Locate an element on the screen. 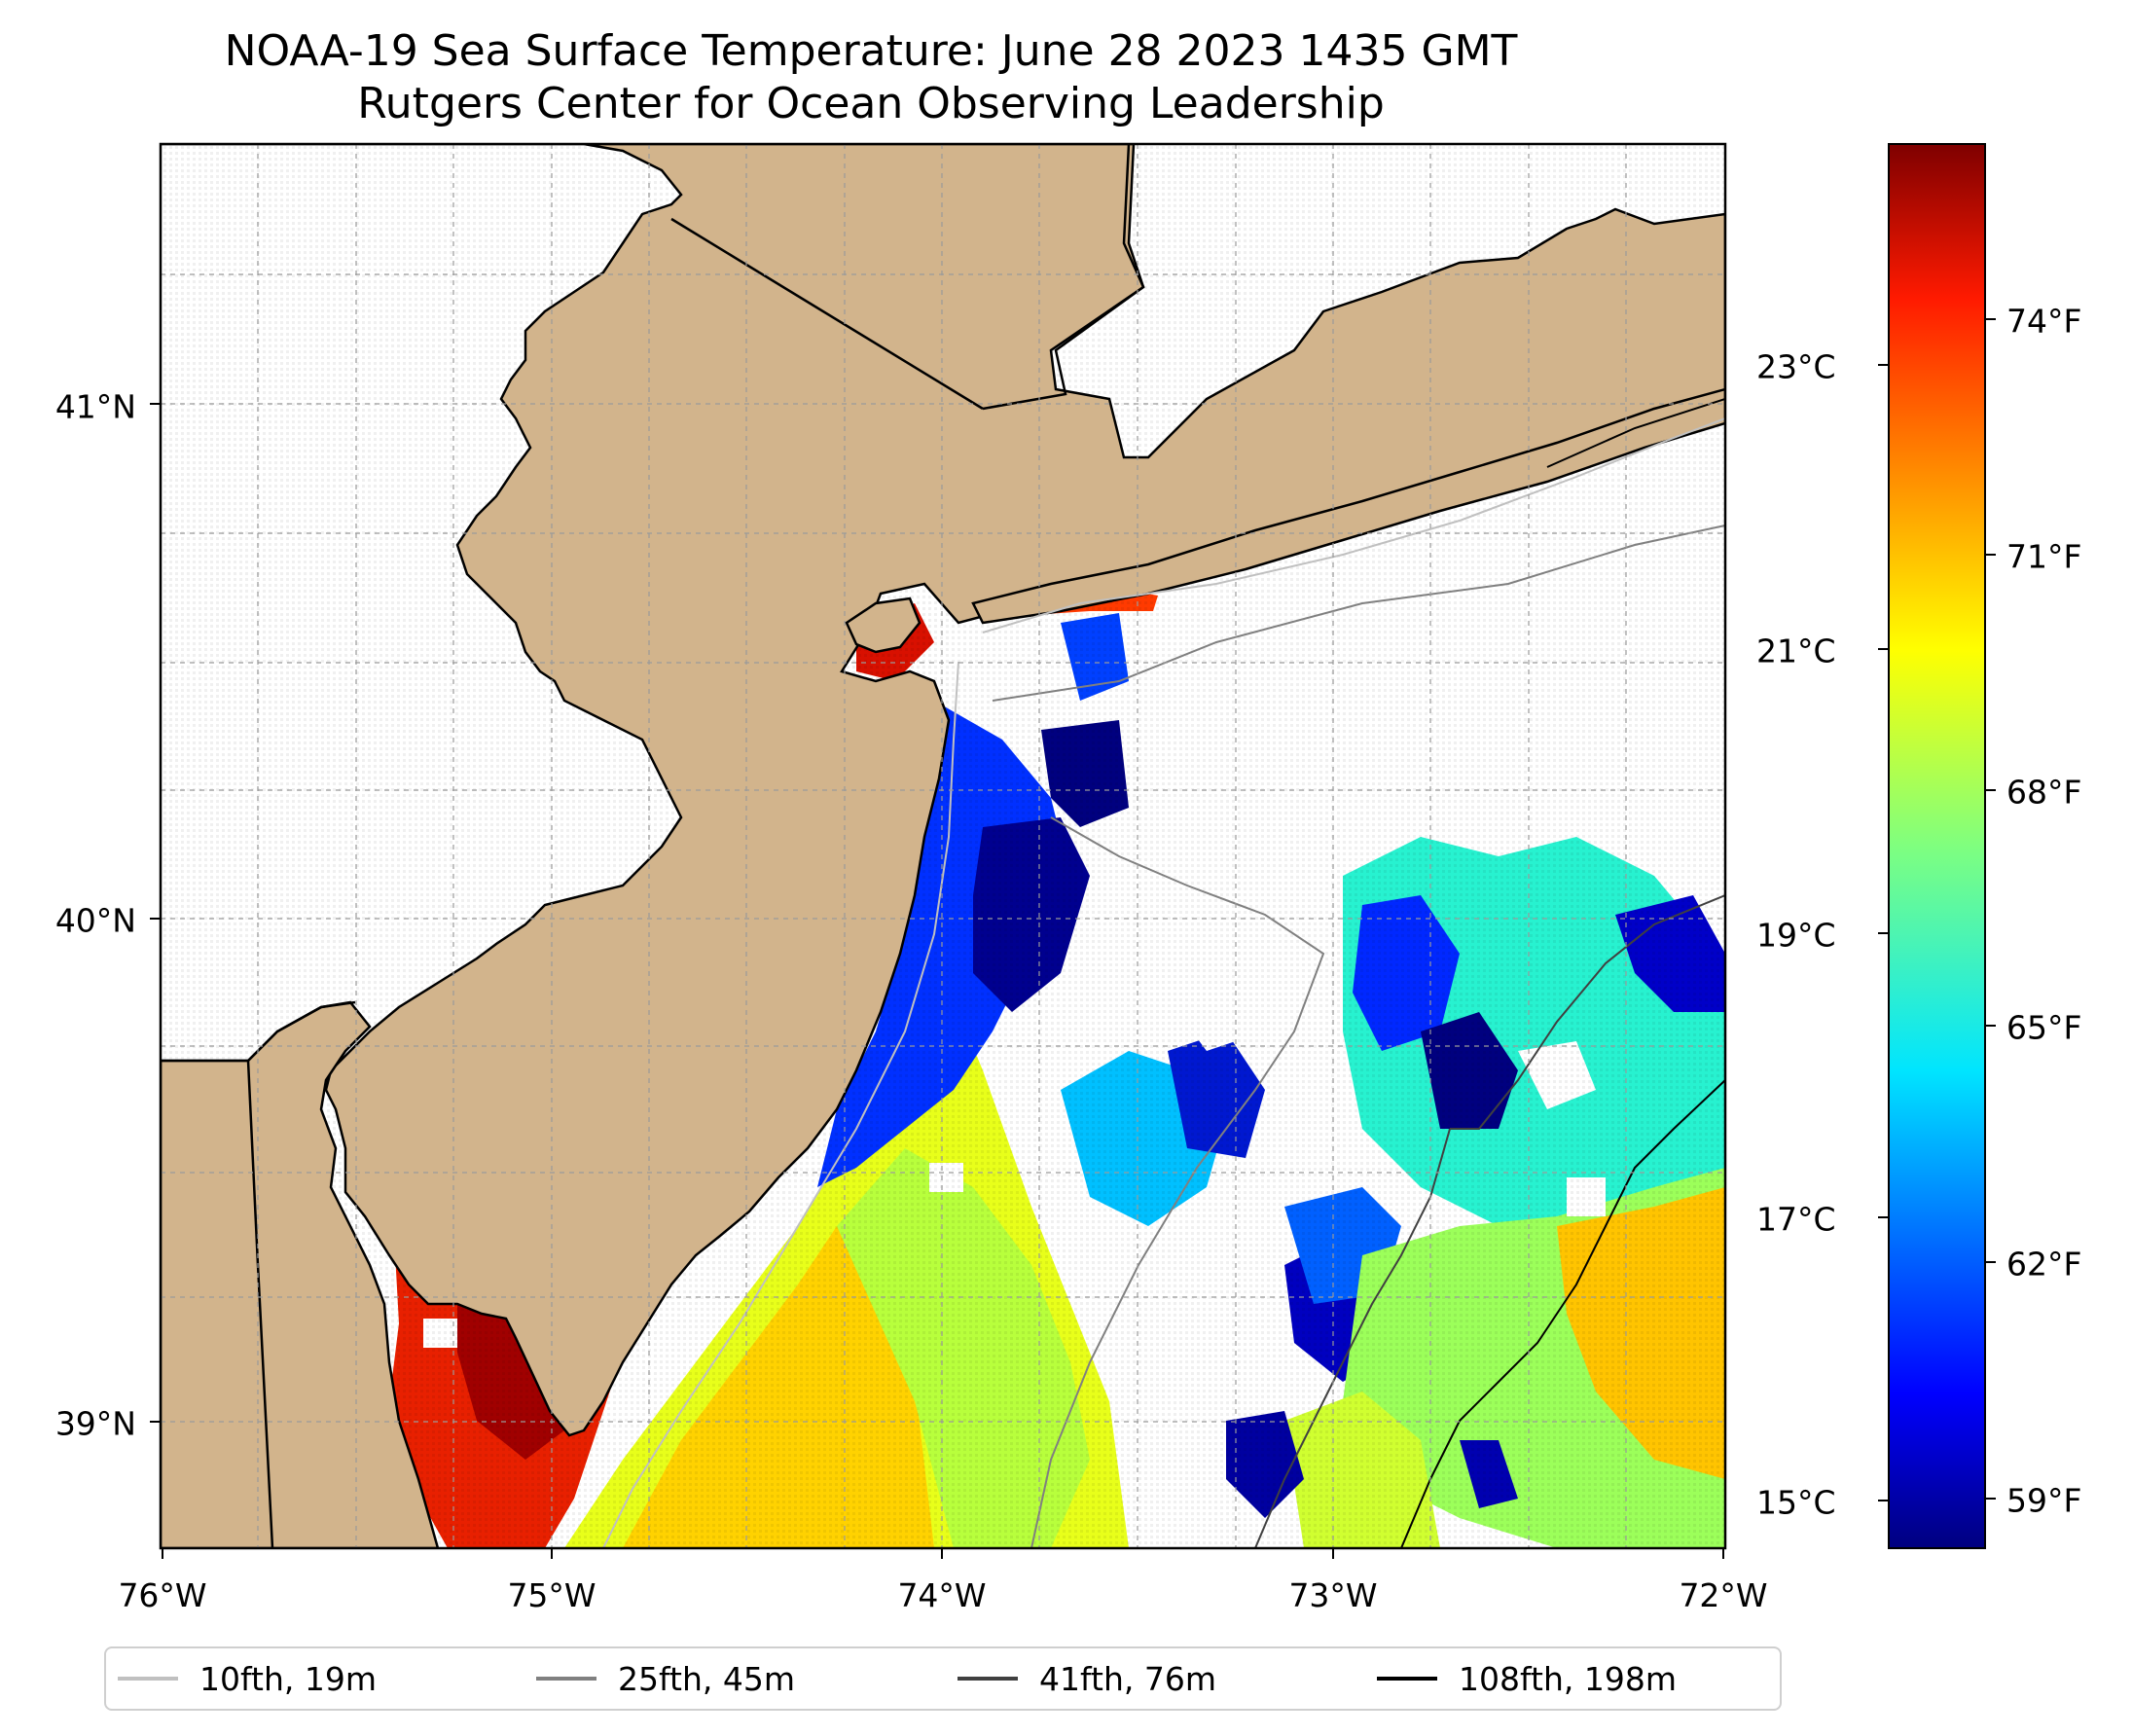  legend-item-41fth: 41fth, 76m is located at coordinates (1087, 1679).